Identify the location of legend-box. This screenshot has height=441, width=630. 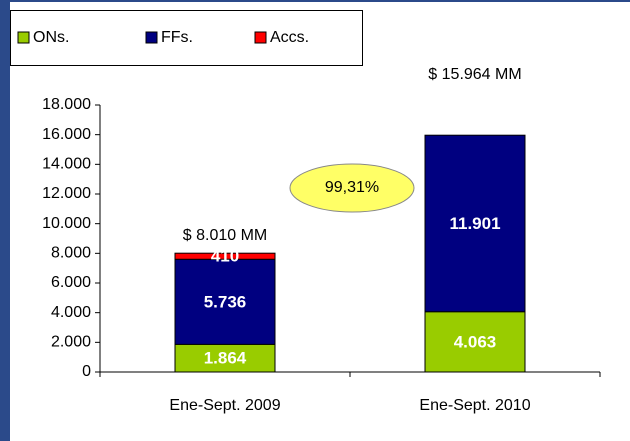
(186, 38).